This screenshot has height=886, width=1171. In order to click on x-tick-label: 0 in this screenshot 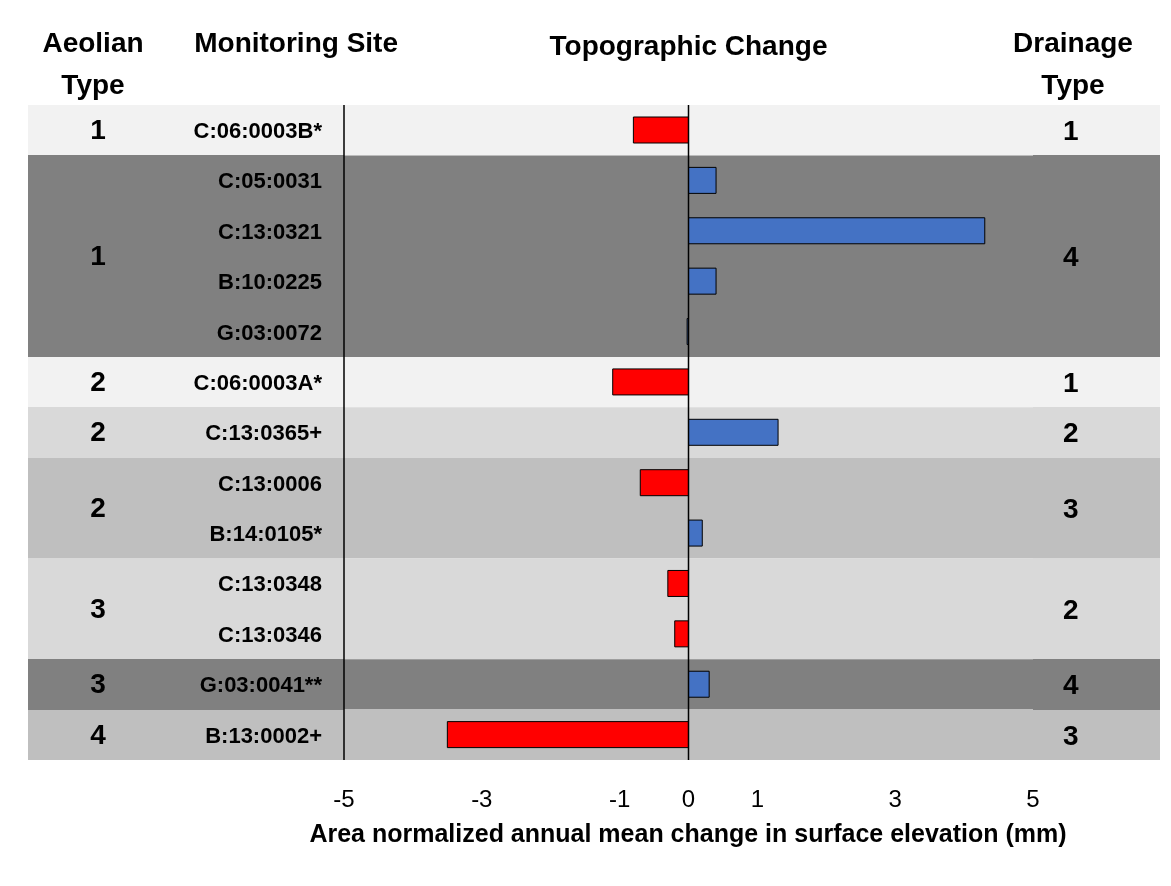, I will do `click(688, 799)`.